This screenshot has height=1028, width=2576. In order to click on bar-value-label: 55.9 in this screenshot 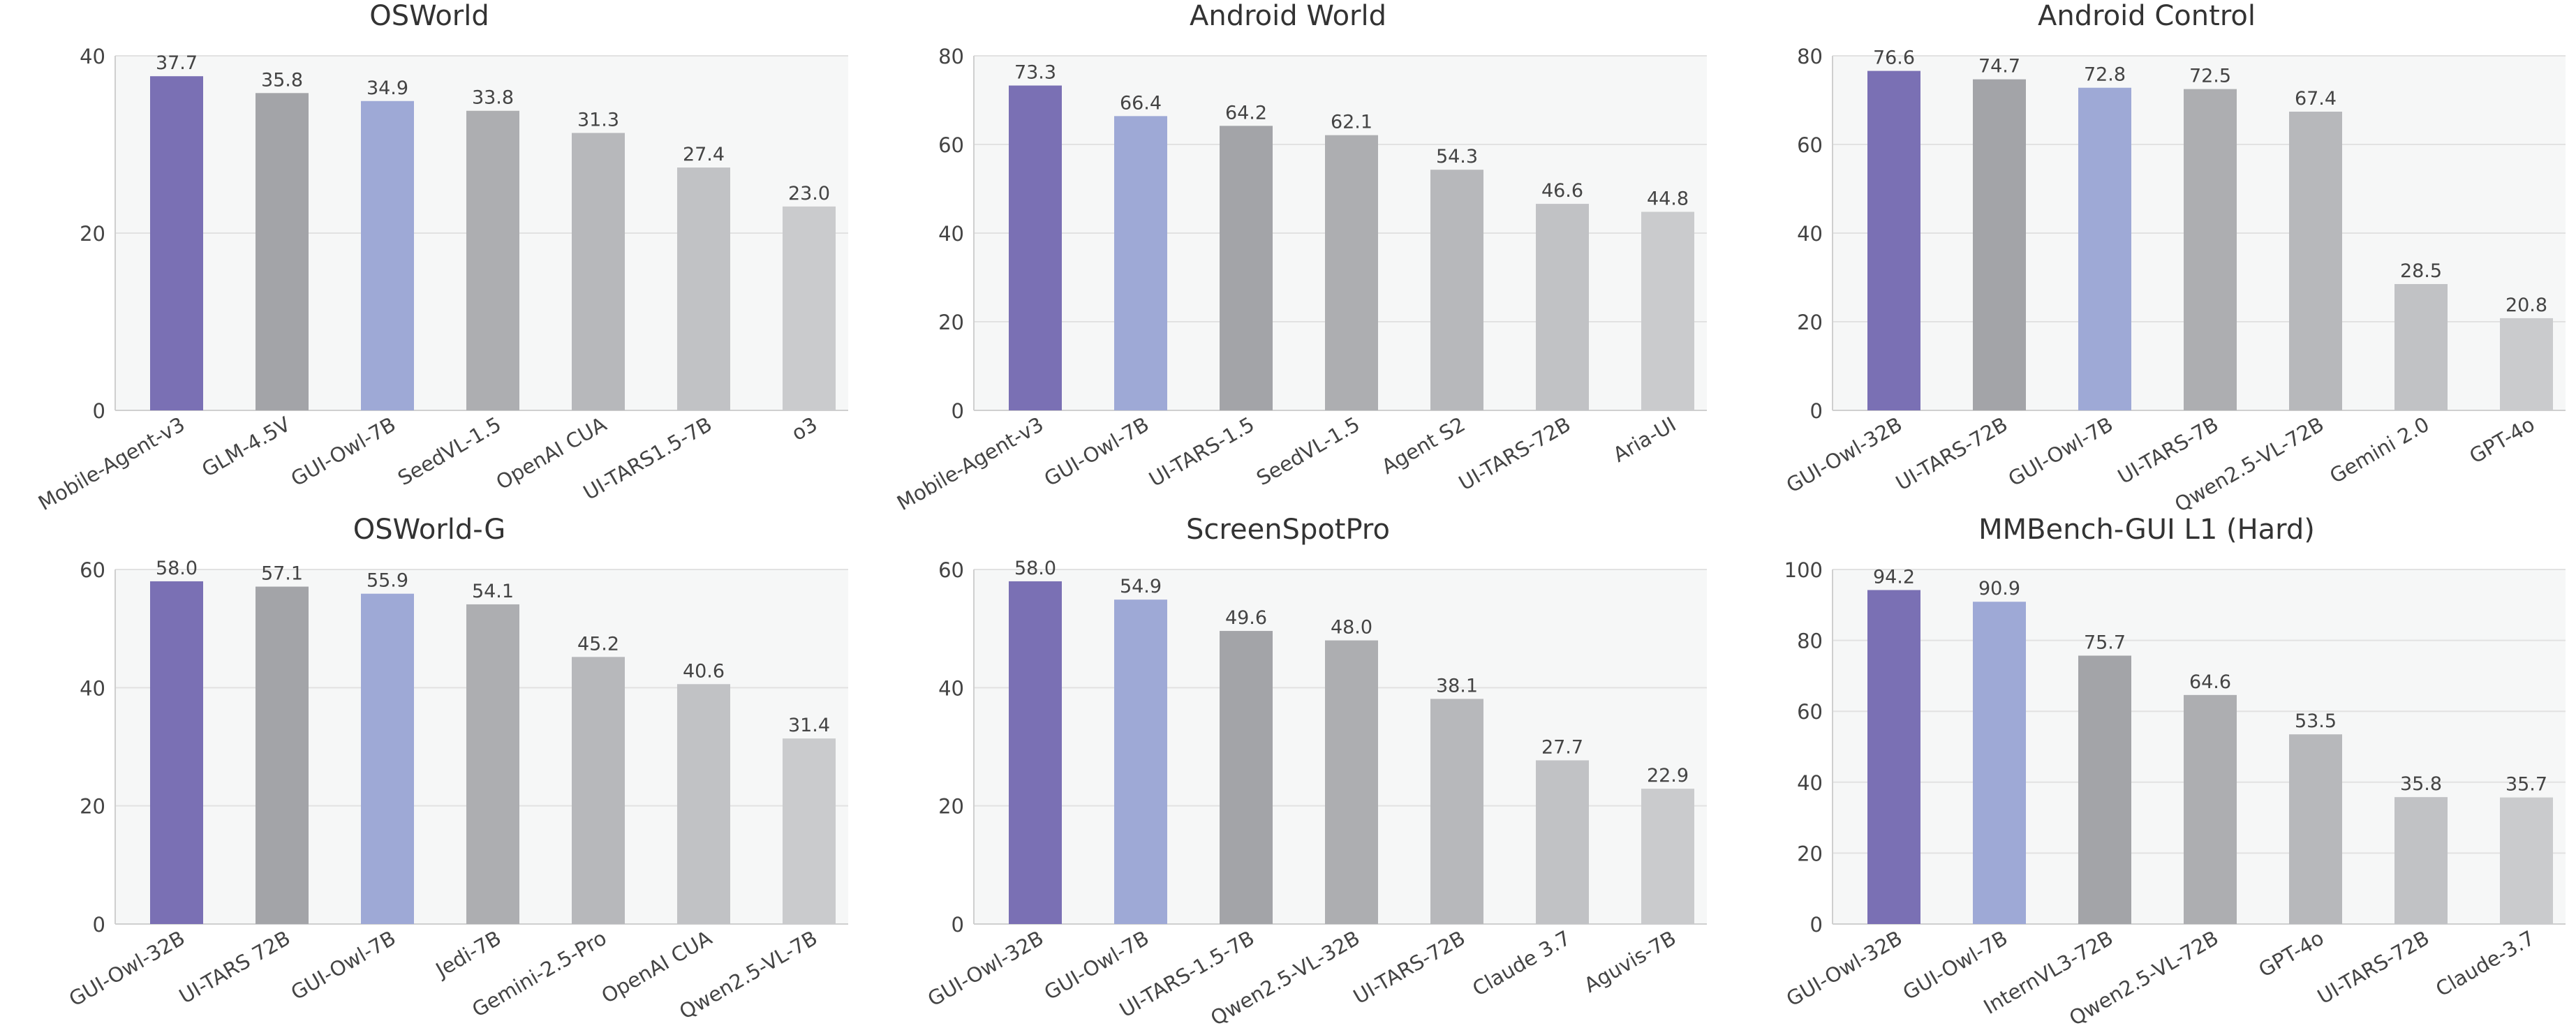, I will do `click(387, 581)`.